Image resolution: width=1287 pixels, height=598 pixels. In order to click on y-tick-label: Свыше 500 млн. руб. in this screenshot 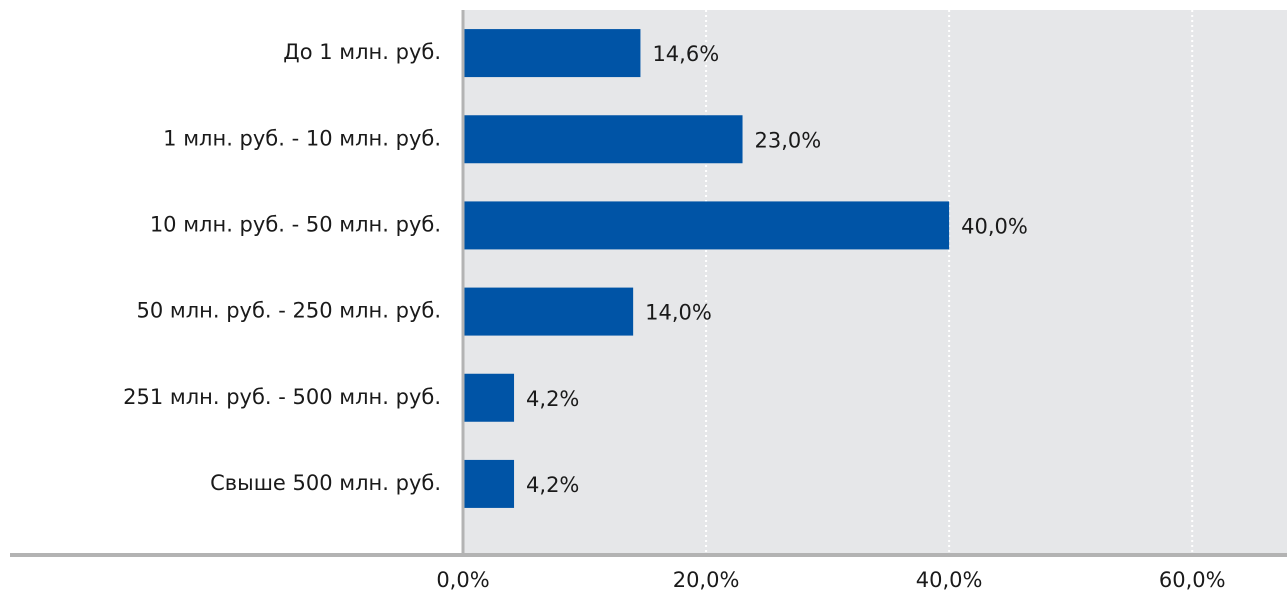, I will do `click(325, 483)`.